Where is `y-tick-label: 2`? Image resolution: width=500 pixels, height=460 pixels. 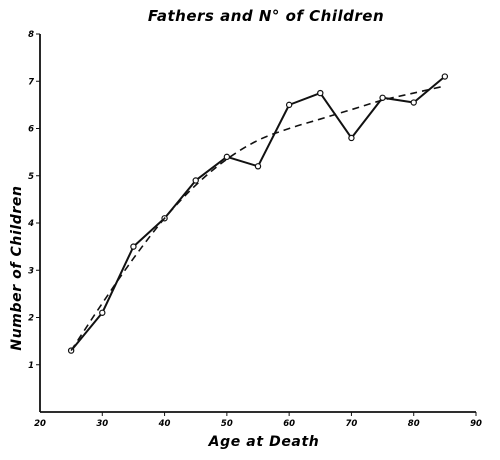 y-tick-label: 2 is located at coordinates (31, 319).